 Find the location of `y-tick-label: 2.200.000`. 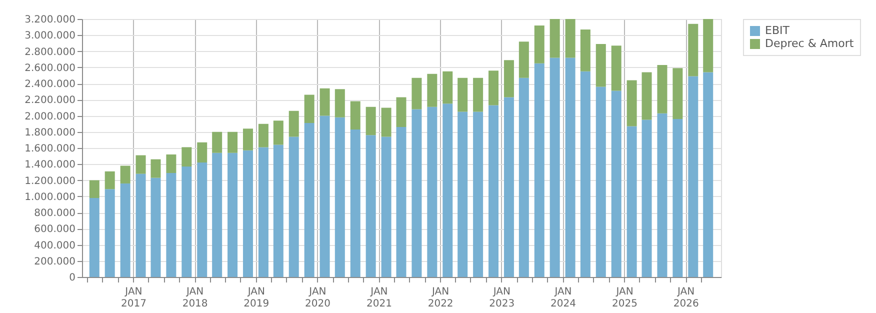

y-tick-label: 2.200.000 is located at coordinates (50, 100).